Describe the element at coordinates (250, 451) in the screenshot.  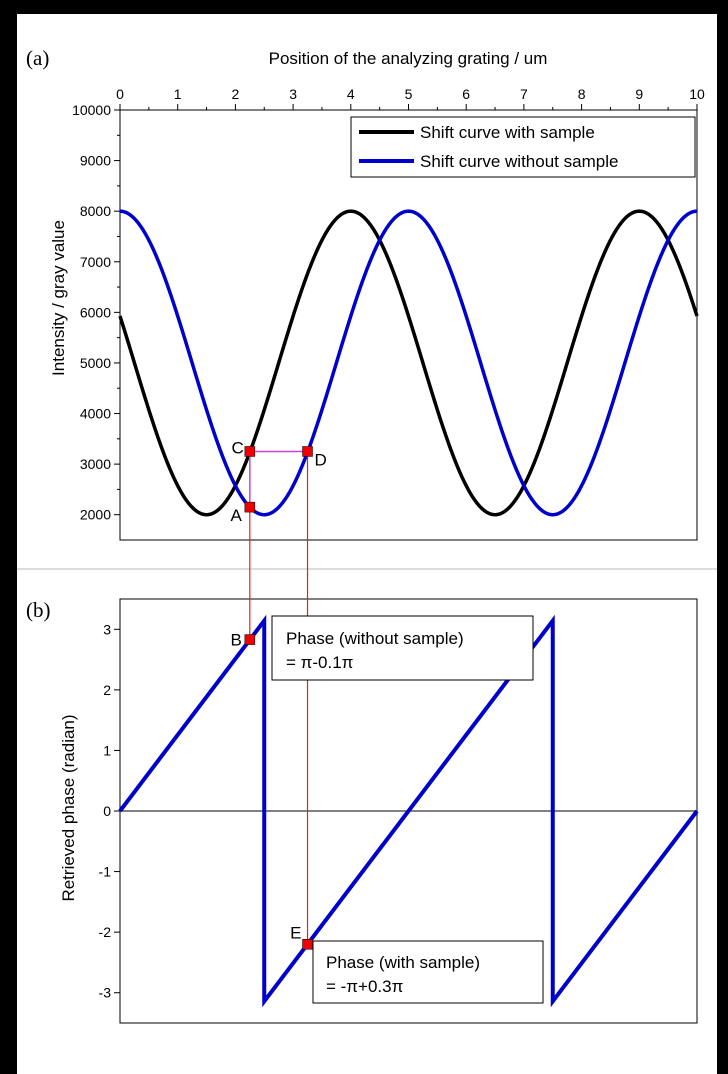
I see `point-marker-c` at that location.